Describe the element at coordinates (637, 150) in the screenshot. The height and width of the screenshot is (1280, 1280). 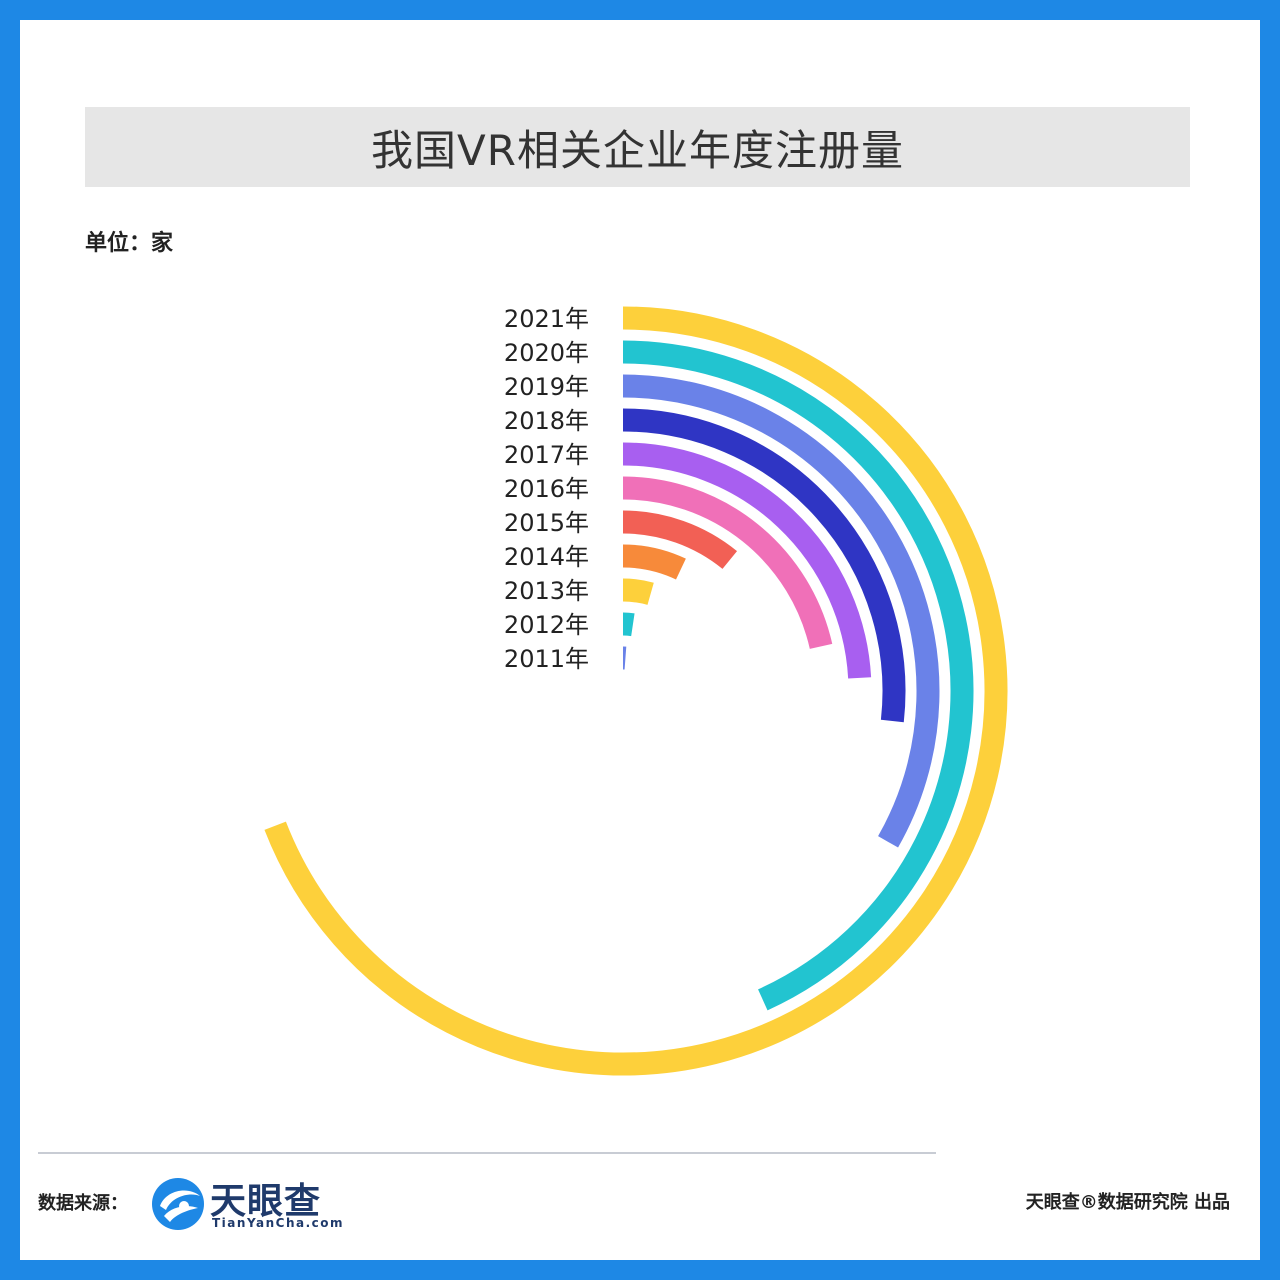
I see `chart-title: 我国VR相关企业年度注册量` at that location.